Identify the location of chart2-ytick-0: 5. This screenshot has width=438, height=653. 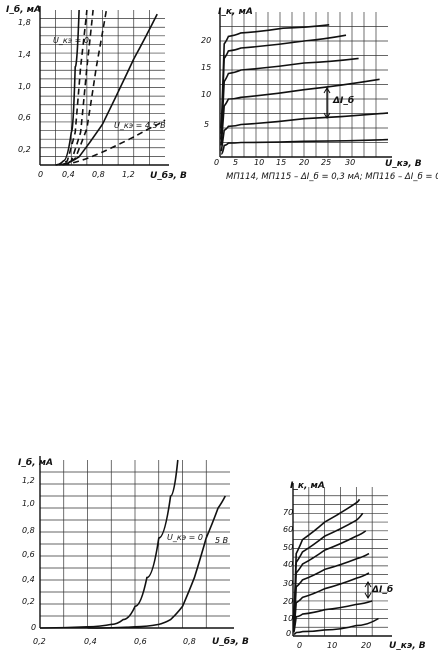
(206, 124).